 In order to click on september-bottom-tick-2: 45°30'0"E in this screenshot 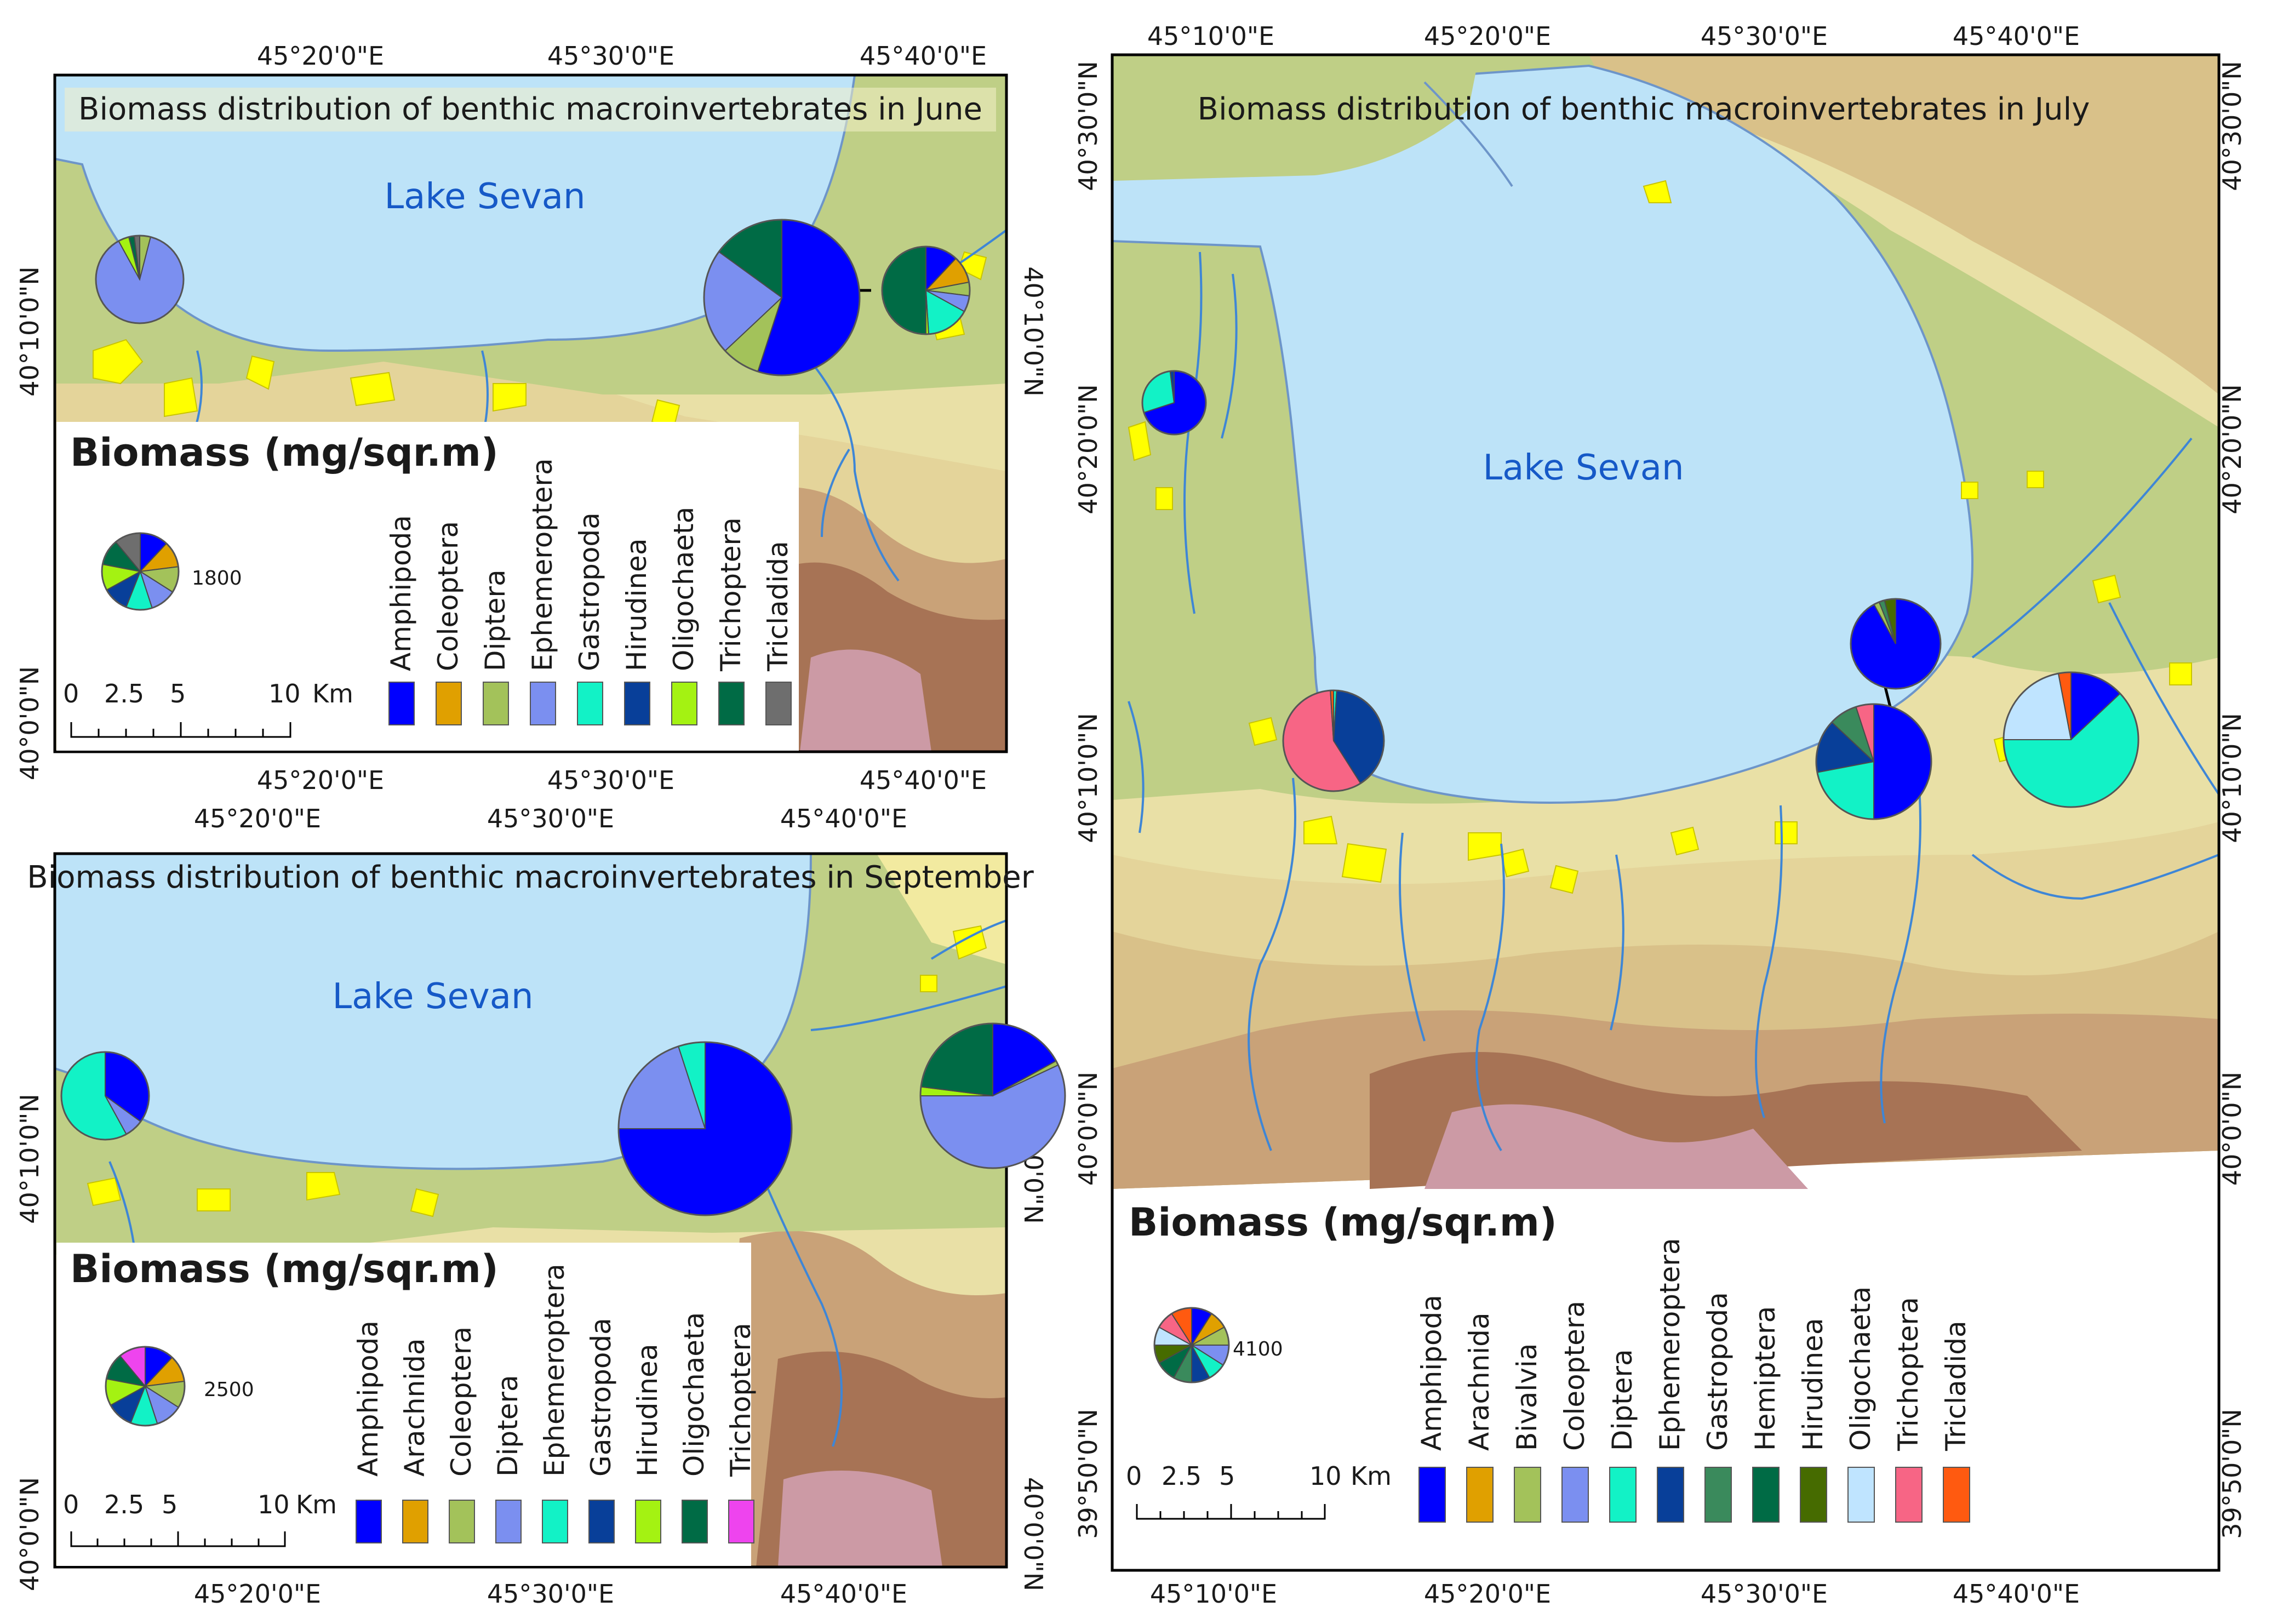, I will do `click(550, 1594)`.